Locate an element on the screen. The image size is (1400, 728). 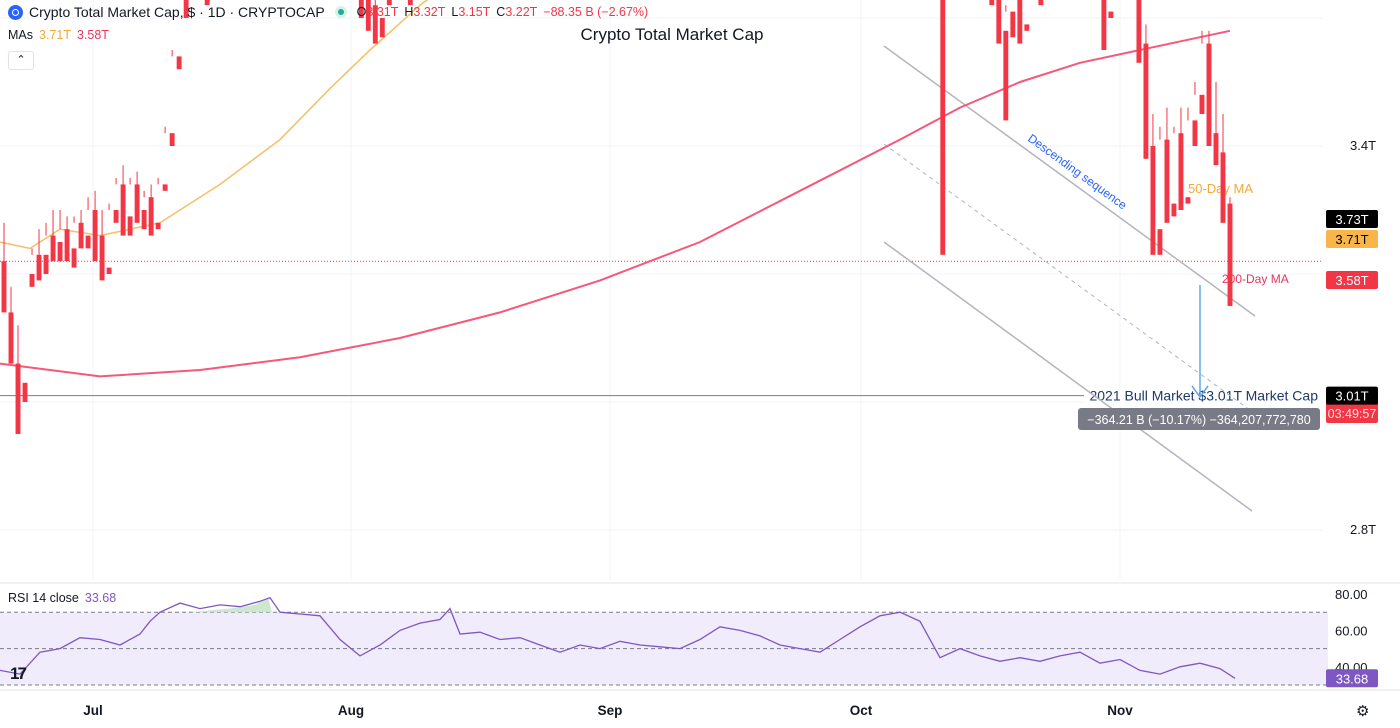
market-status-icon is located at coordinates (340, 12).